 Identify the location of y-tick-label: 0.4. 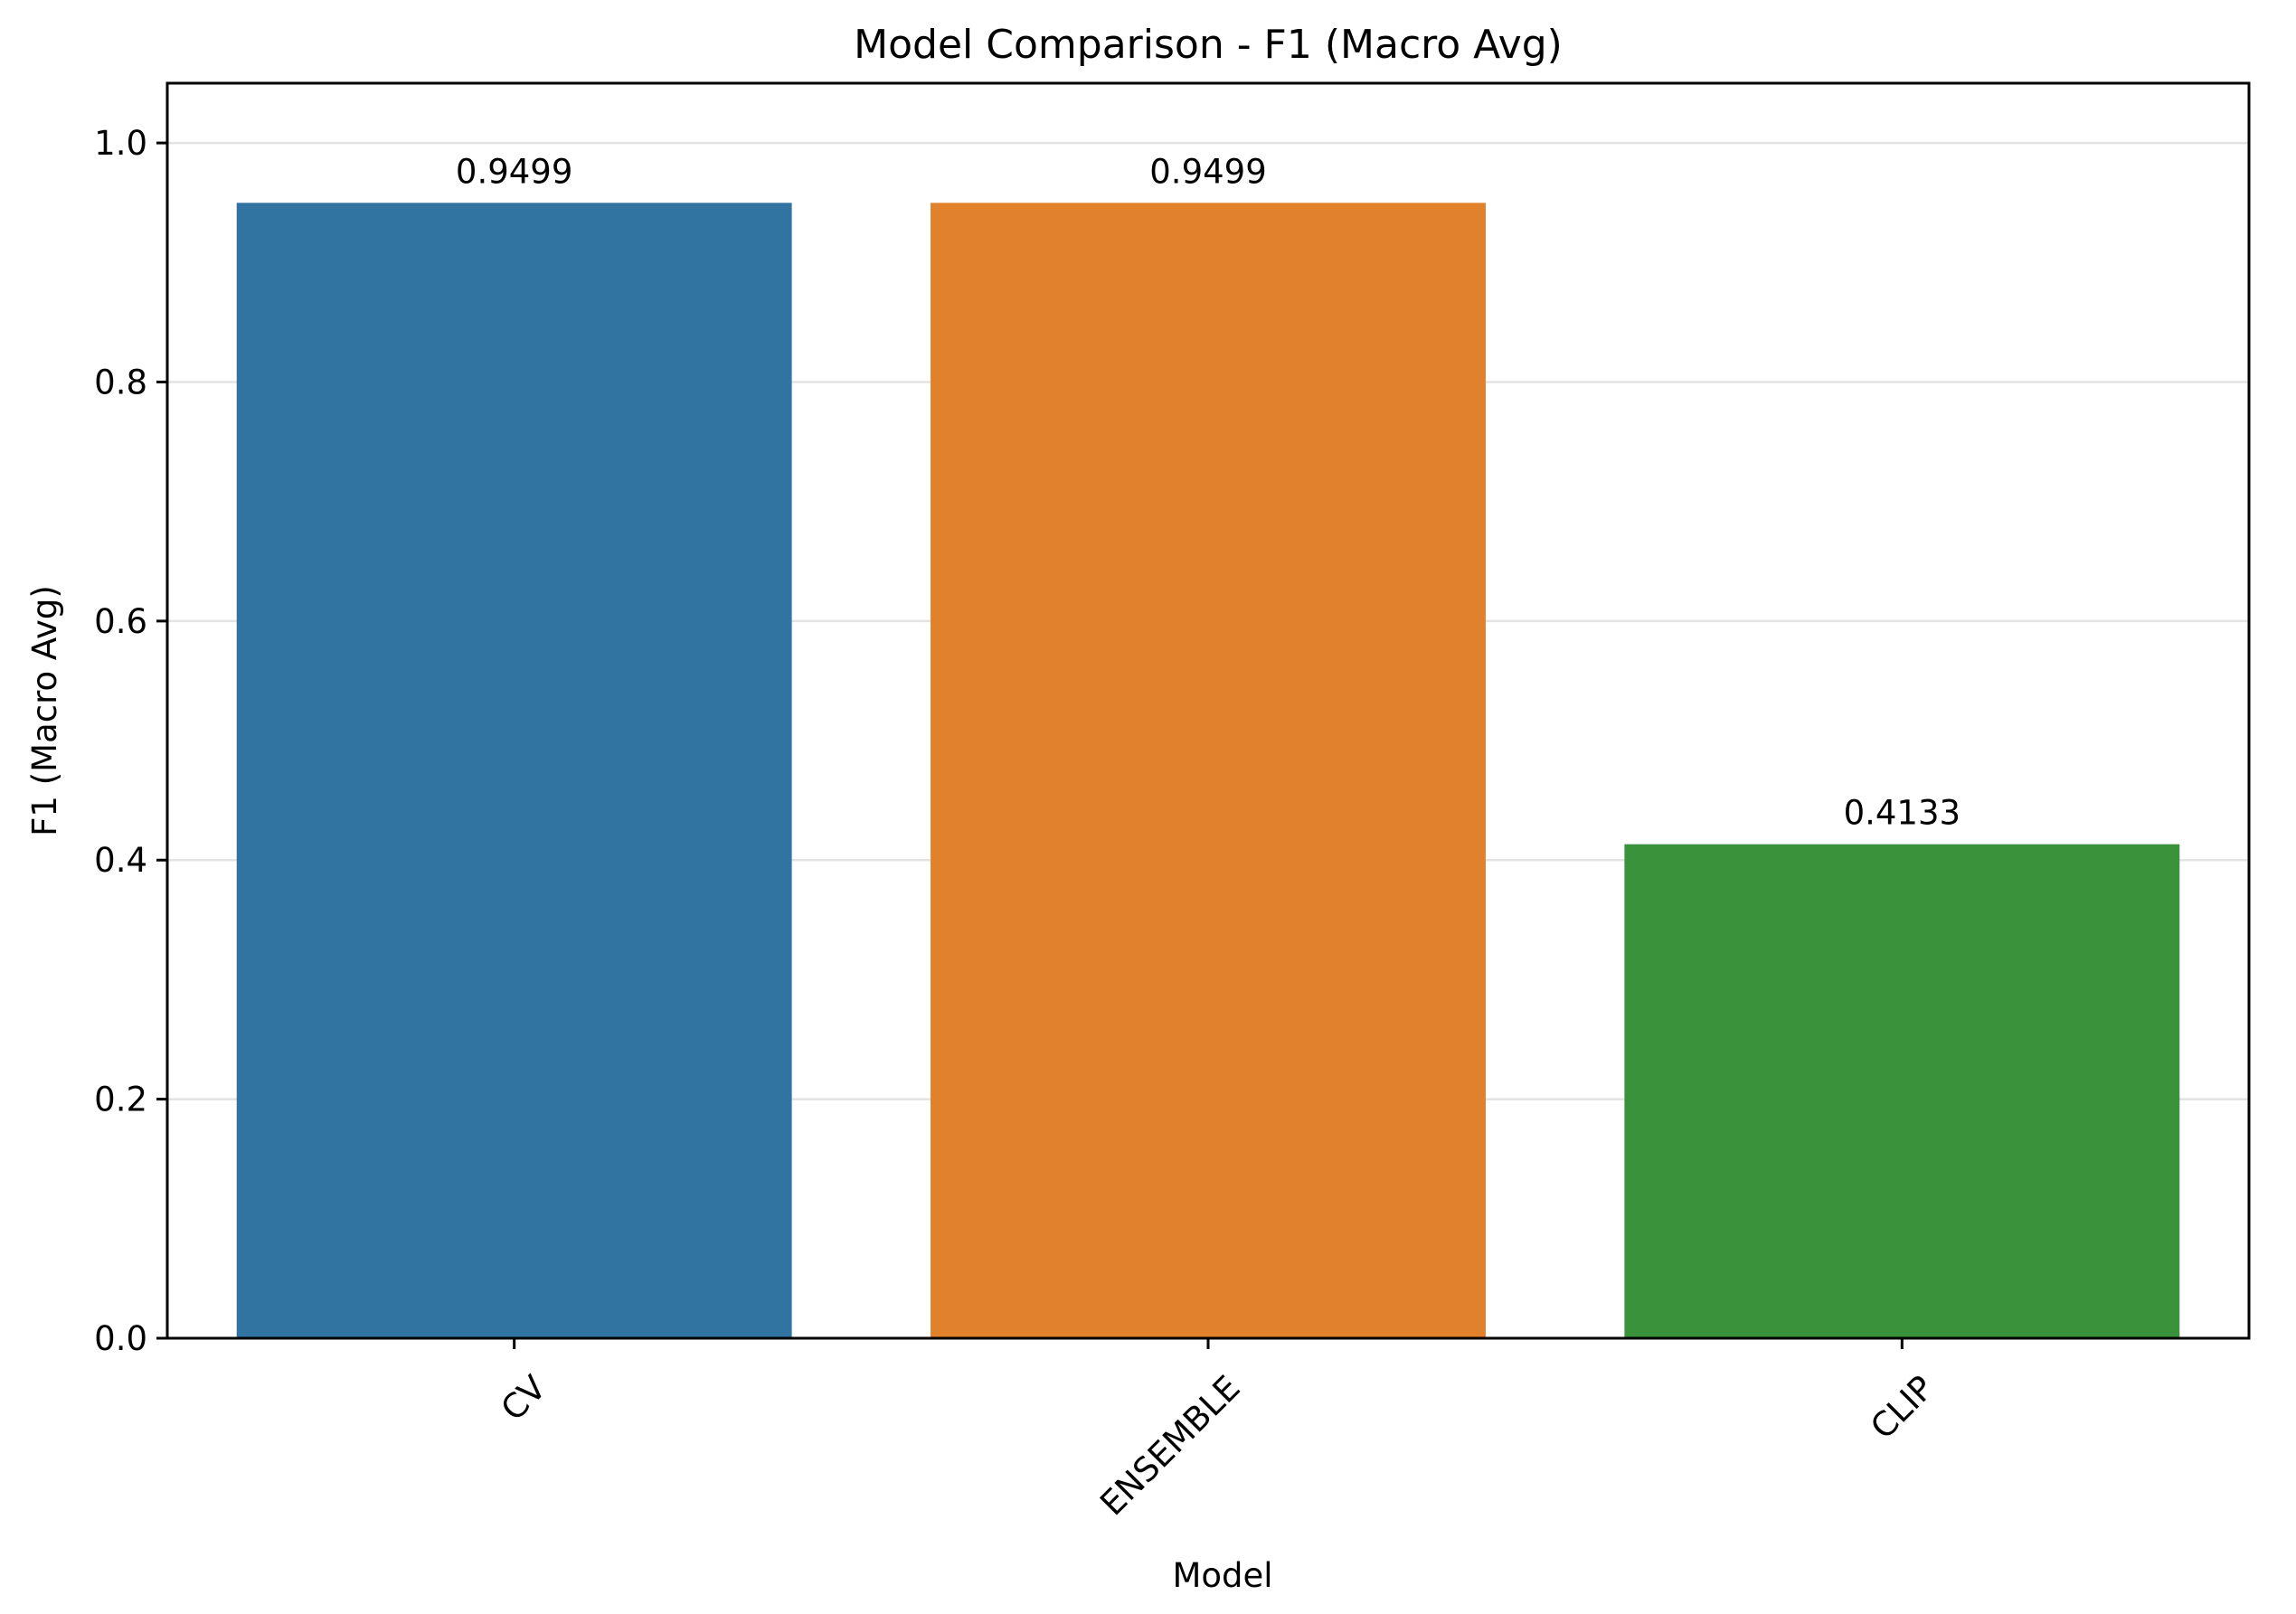
(121, 860).